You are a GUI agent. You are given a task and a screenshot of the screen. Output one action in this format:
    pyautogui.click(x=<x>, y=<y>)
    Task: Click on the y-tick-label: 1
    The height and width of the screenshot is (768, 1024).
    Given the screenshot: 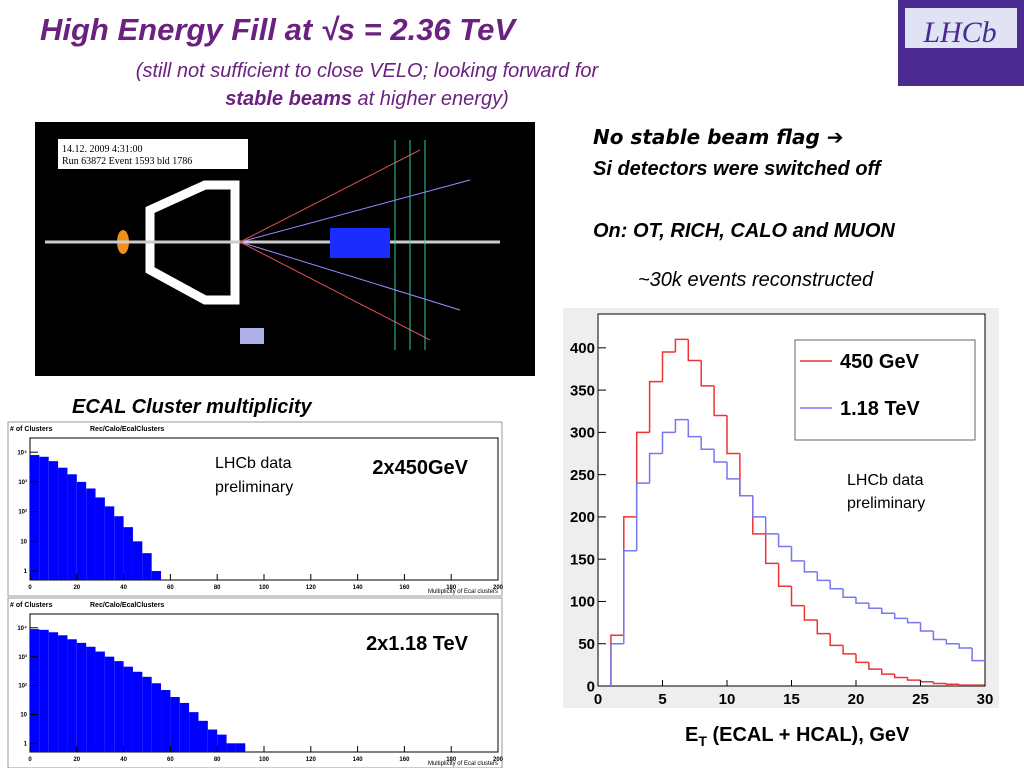 What is the action you would take?
    pyautogui.click(x=26, y=744)
    